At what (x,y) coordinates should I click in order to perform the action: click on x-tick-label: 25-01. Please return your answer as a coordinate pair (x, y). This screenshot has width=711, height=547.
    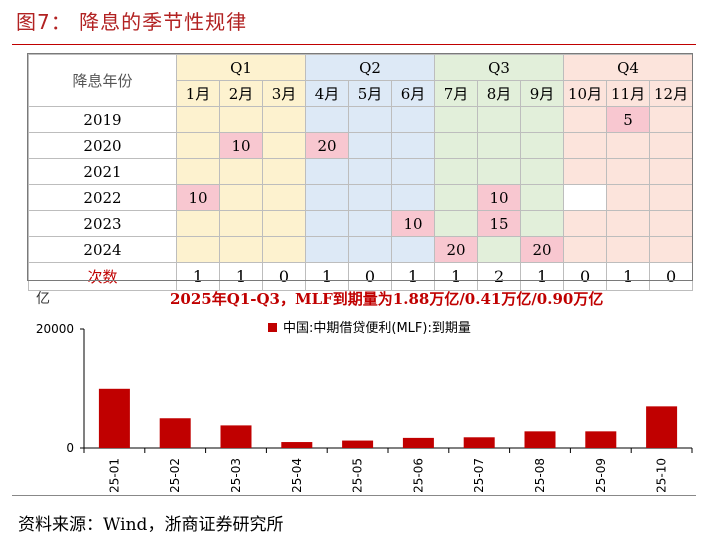
    Looking at the image, I should click on (114, 475).